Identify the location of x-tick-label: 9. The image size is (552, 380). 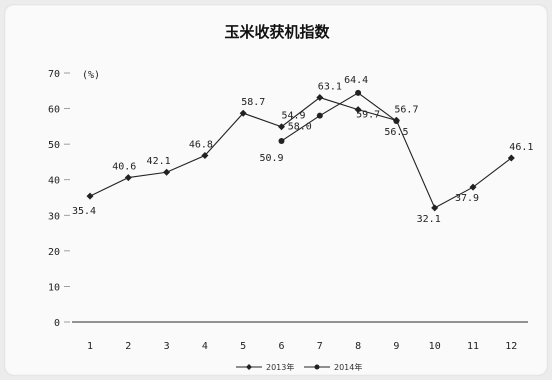
(396, 346).